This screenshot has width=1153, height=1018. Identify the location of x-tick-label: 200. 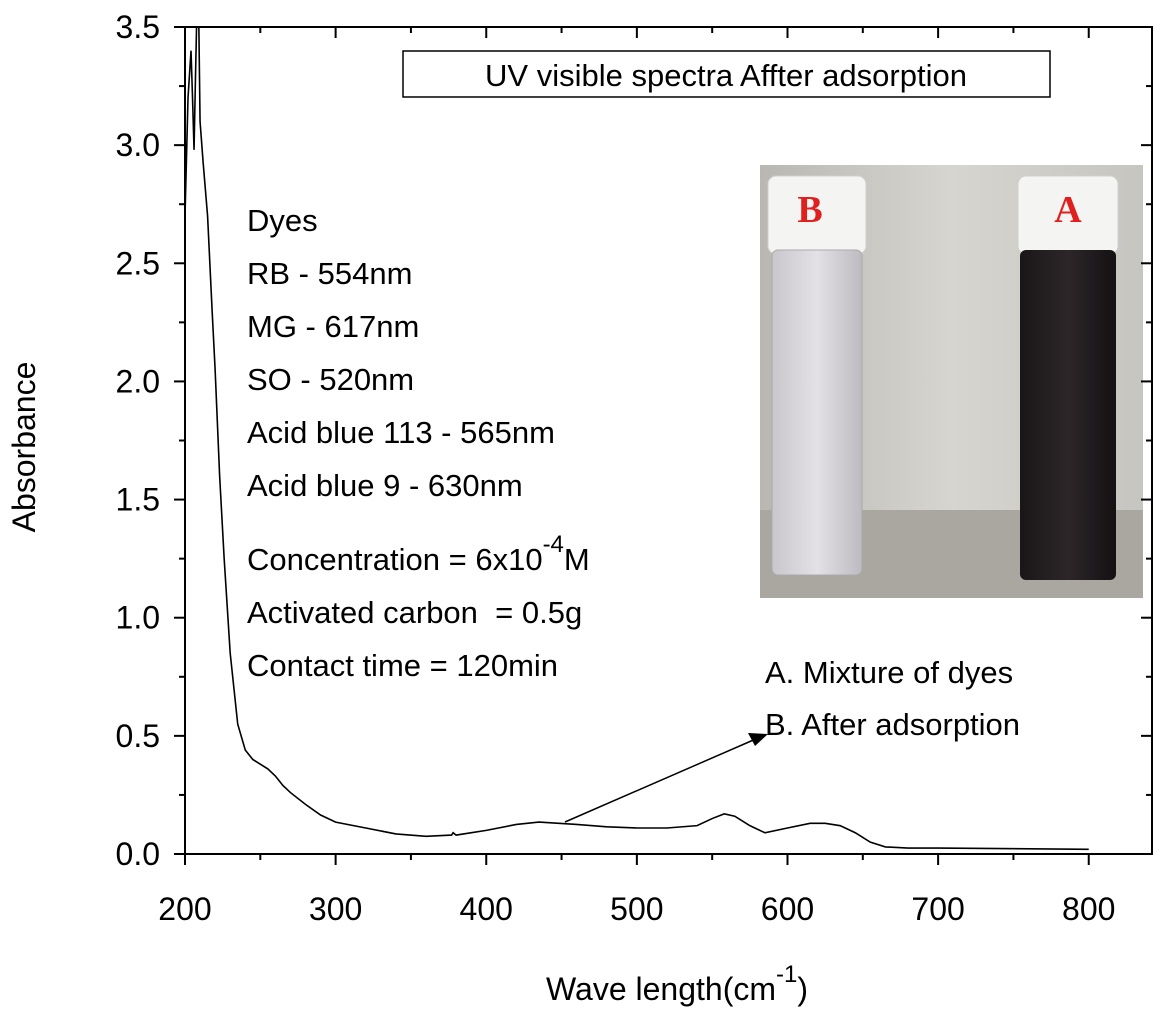
(184, 909).